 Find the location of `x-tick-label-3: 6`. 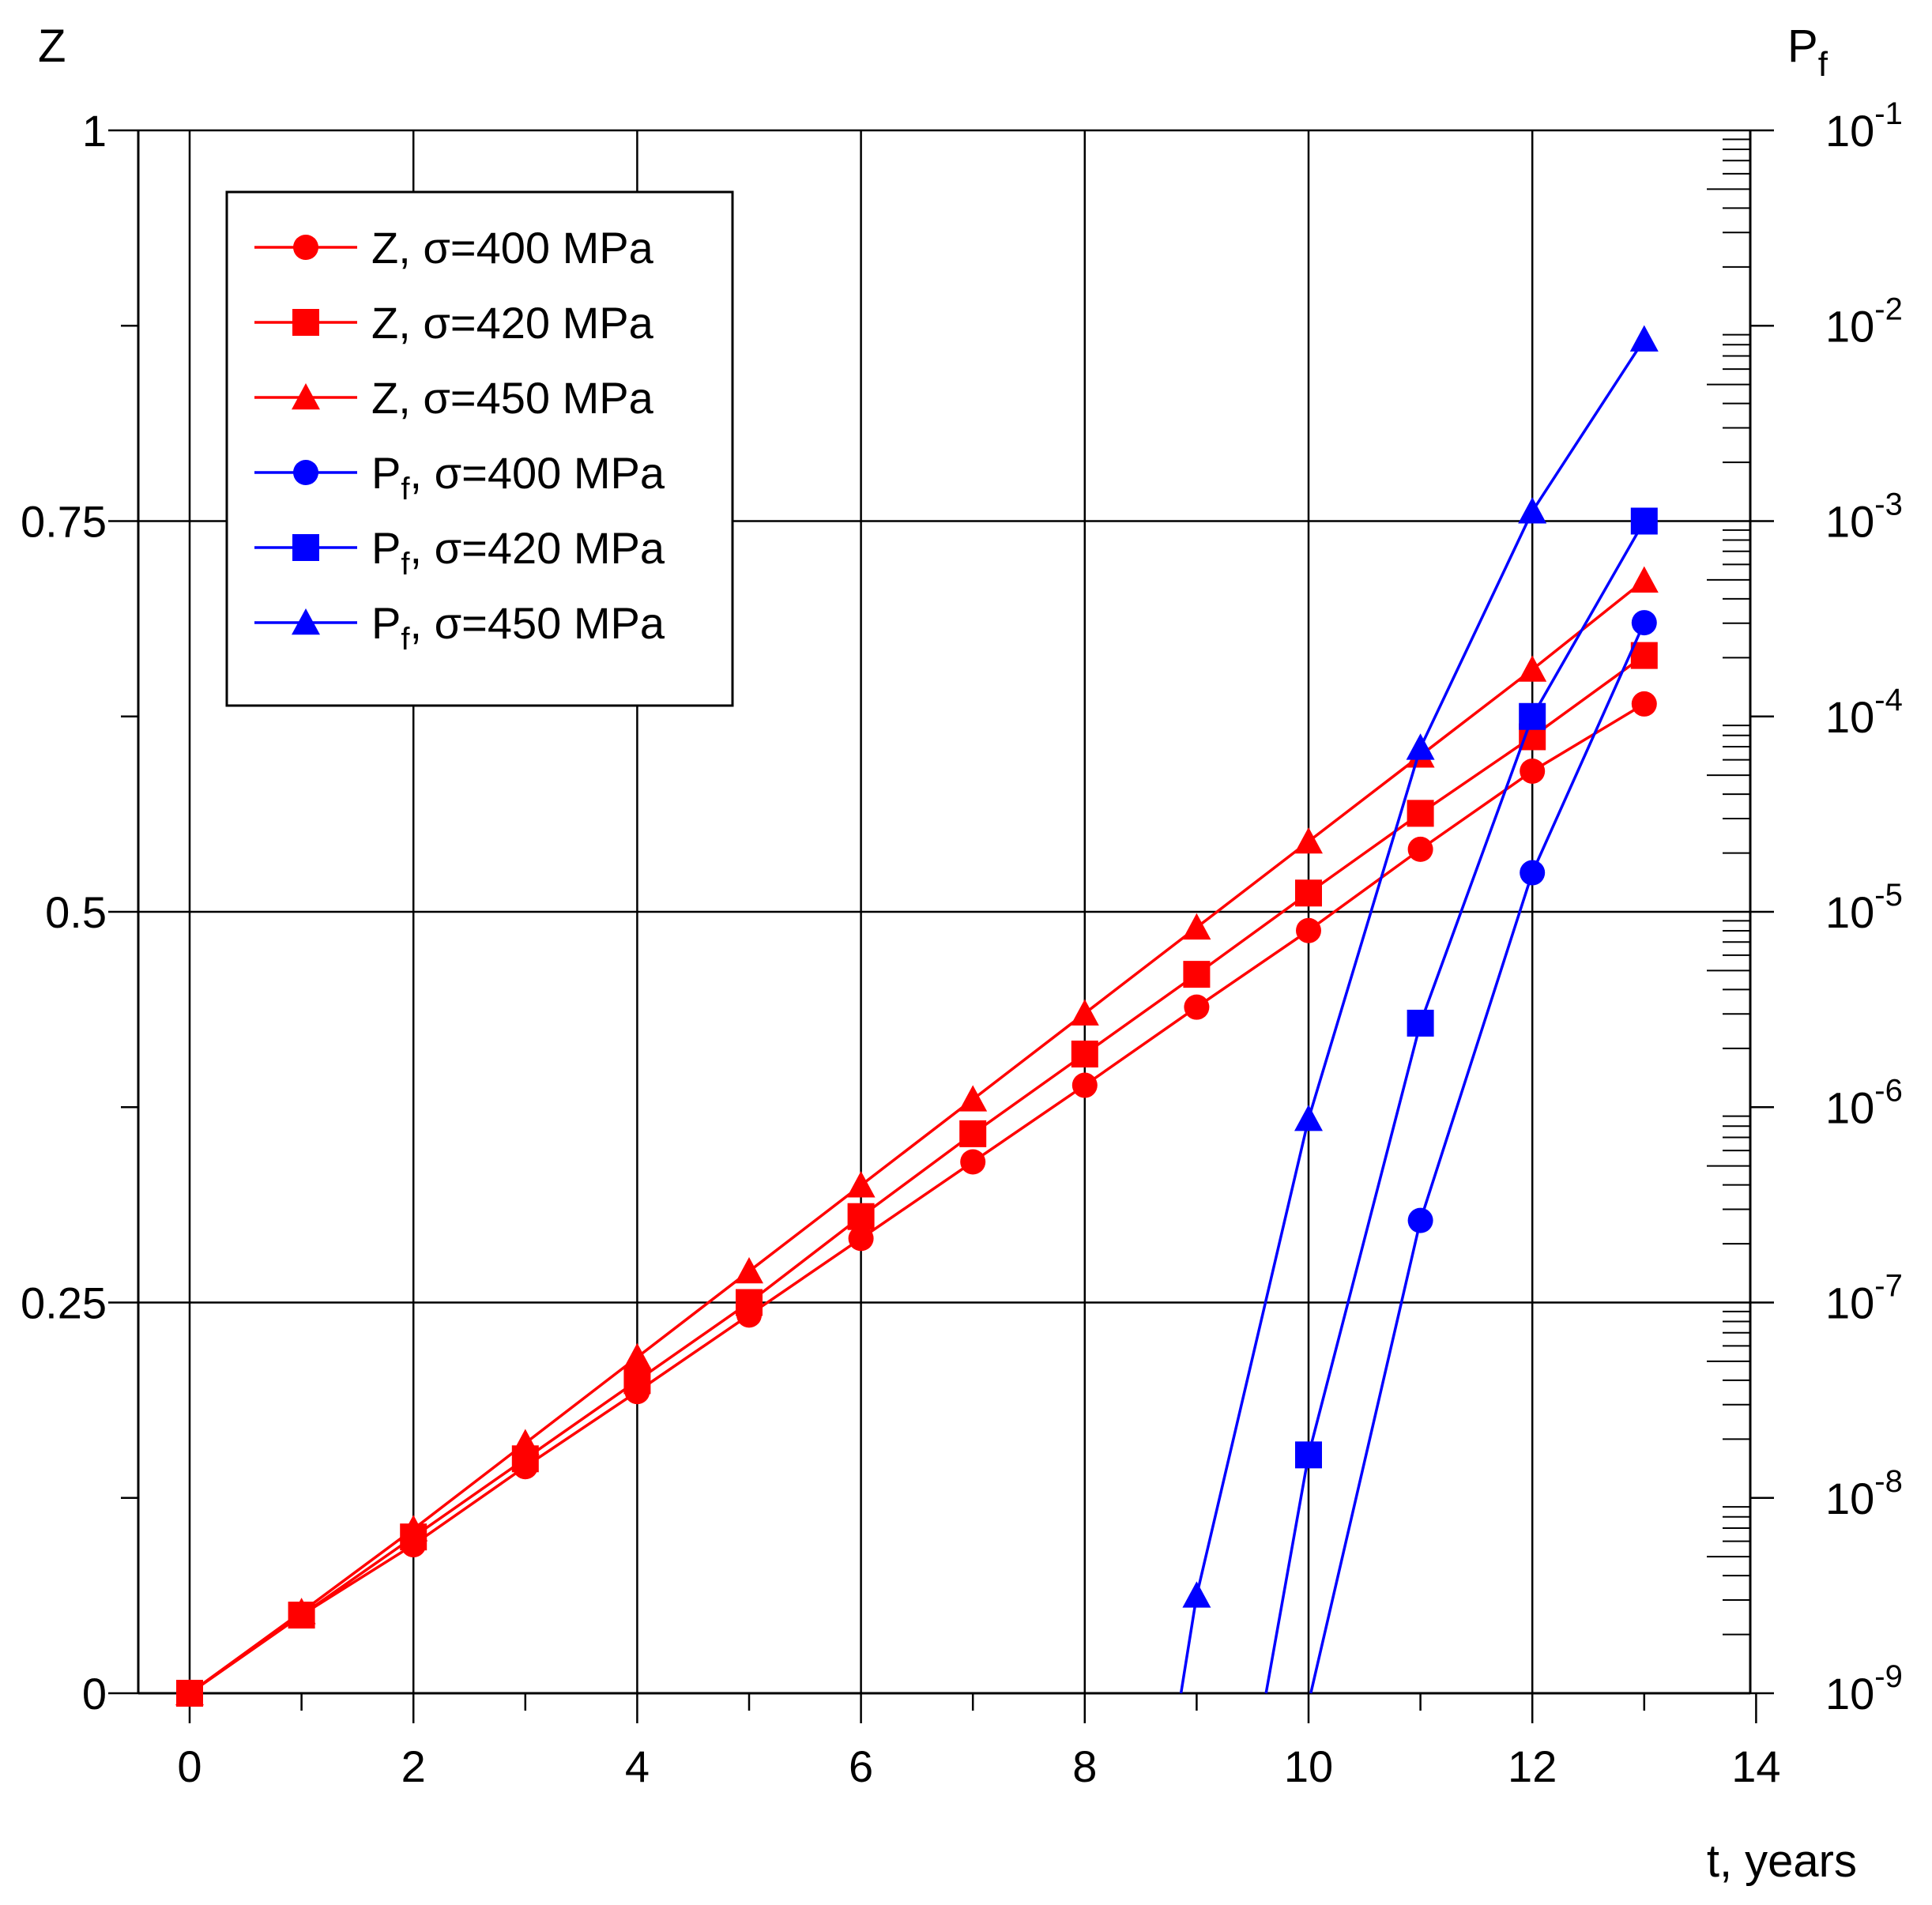

x-tick-label-3: 6 is located at coordinates (861, 1766).